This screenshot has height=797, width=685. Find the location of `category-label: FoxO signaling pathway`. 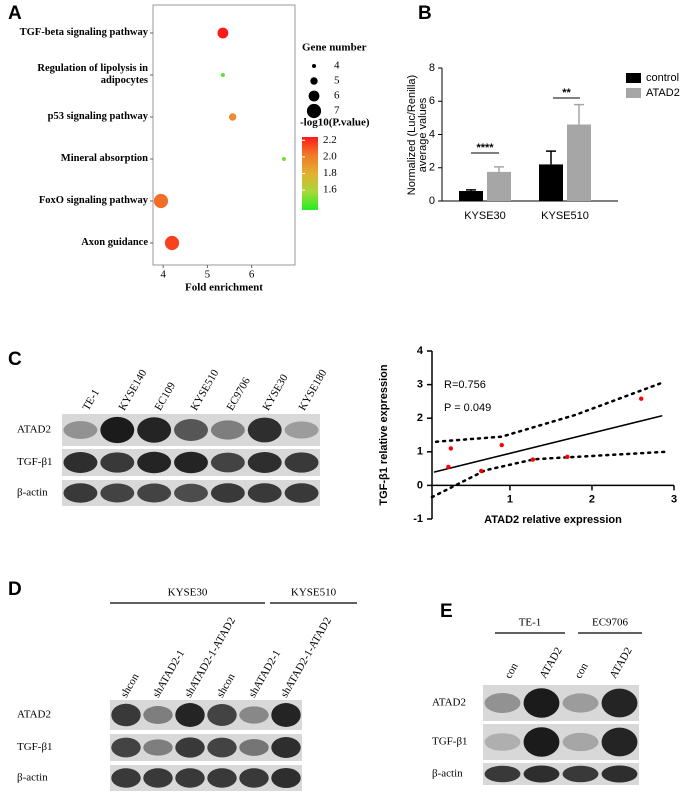

category-label: FoxO signaling pathway is located at coordinates (93, 200).